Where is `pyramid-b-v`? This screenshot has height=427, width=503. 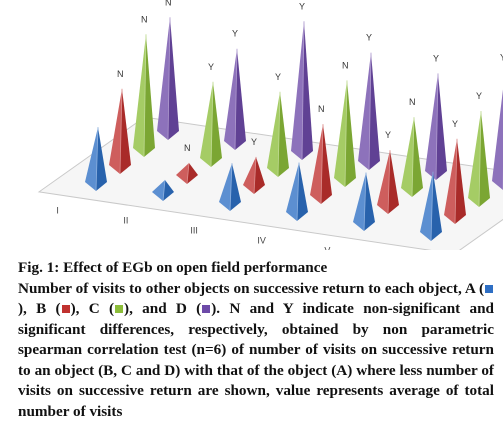 pyramid-b-v is located at coordinates (388, 182).